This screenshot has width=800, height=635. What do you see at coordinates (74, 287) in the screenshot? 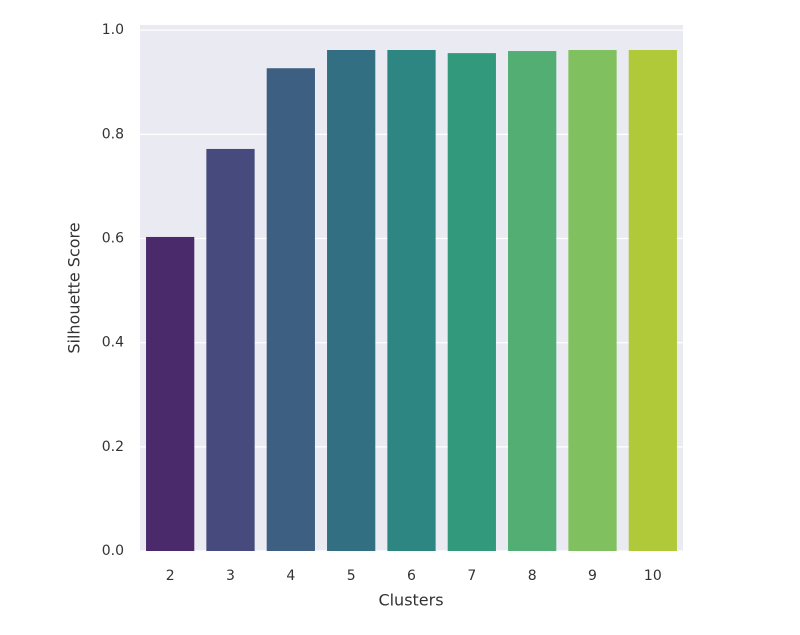
I see `y-axis-label: Silhouette Score` at bounding box center [74, 287].